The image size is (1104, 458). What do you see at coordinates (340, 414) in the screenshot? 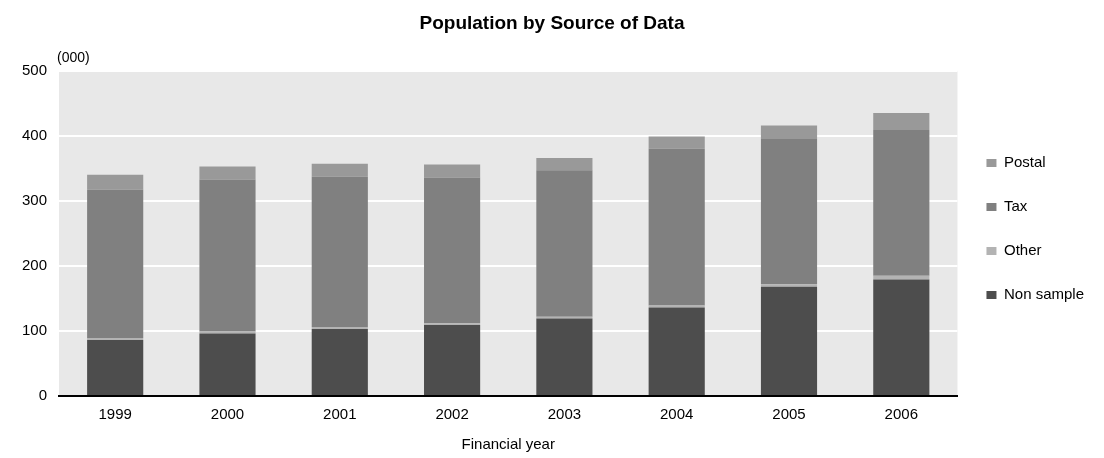
I see `x-tick-label: 2001` at bounding box center [340, 414].